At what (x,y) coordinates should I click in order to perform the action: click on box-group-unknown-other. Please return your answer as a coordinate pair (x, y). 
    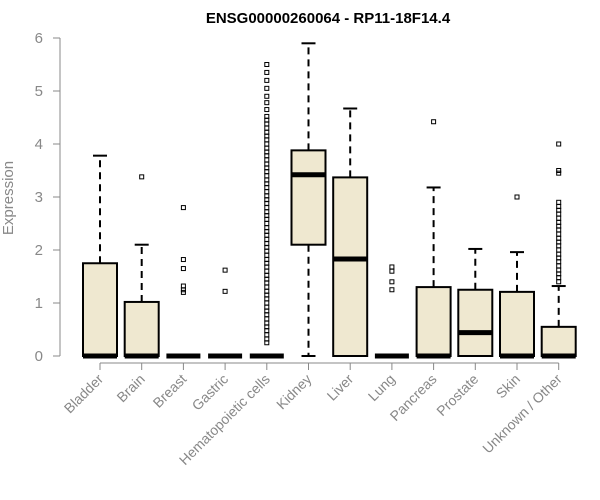
    Looking at the image, I should click on (558, 250).